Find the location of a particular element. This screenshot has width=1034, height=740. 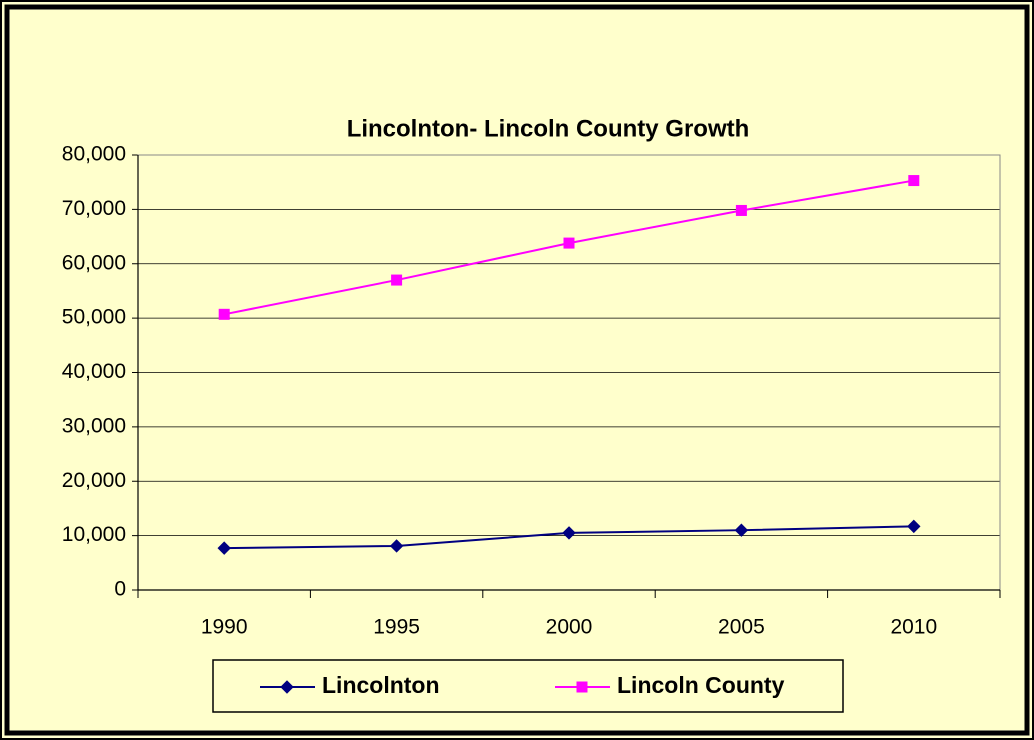

x-tick-label: 2005 is located at coordinates (741, 627).